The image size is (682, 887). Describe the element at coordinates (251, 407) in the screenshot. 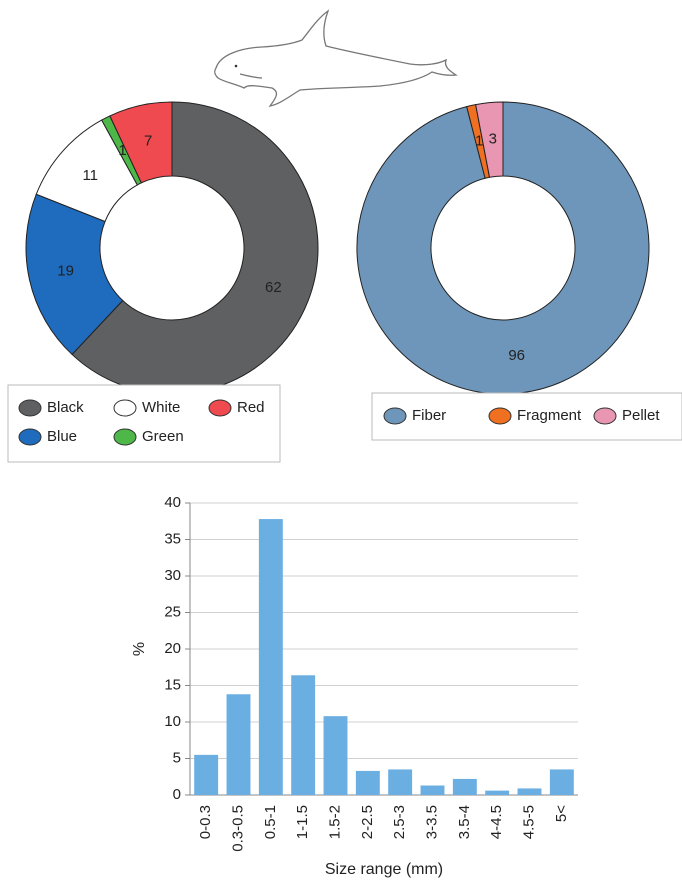

I see `legend-label: Red` at that location.